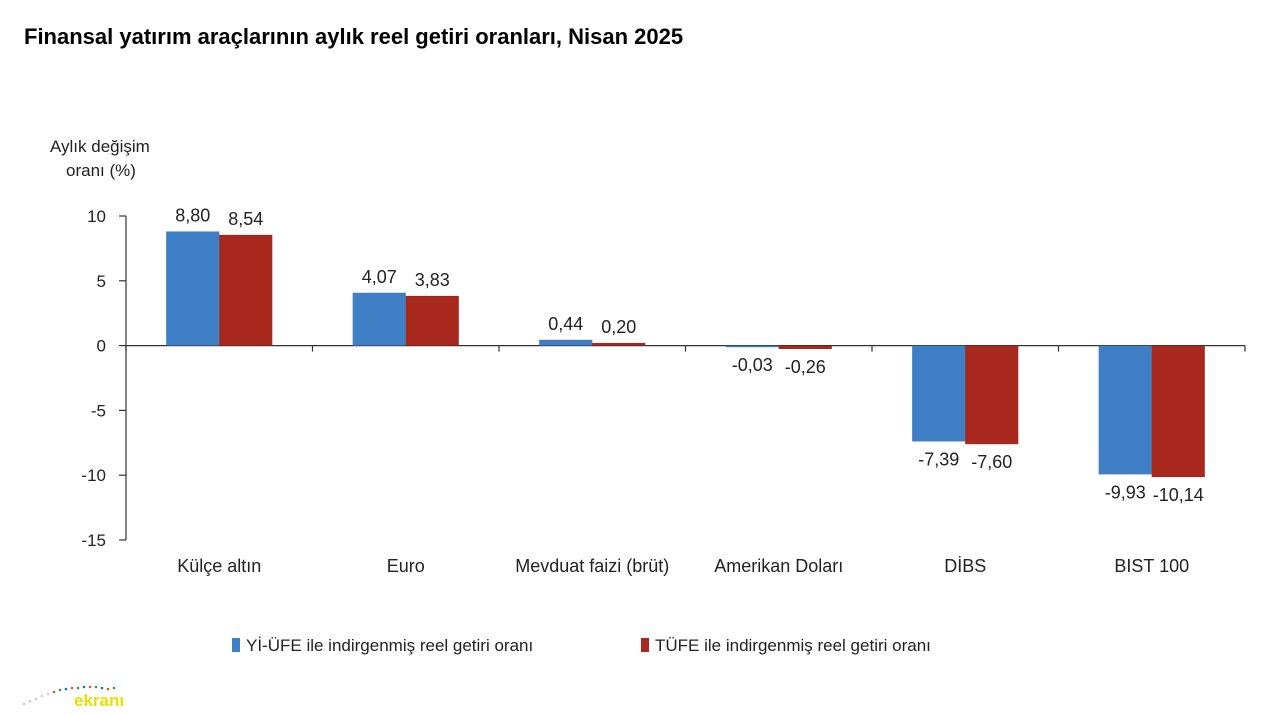  What do you see at coordinates (379, 277) in the screenshot?
I see `data-label: 4,07` at bounding box center [379, 277].